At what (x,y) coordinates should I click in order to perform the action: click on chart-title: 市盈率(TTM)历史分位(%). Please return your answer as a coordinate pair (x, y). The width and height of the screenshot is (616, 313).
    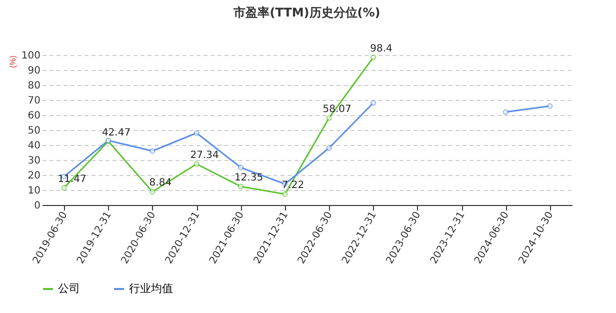
    Looking at the image, I should click on (306, 12).